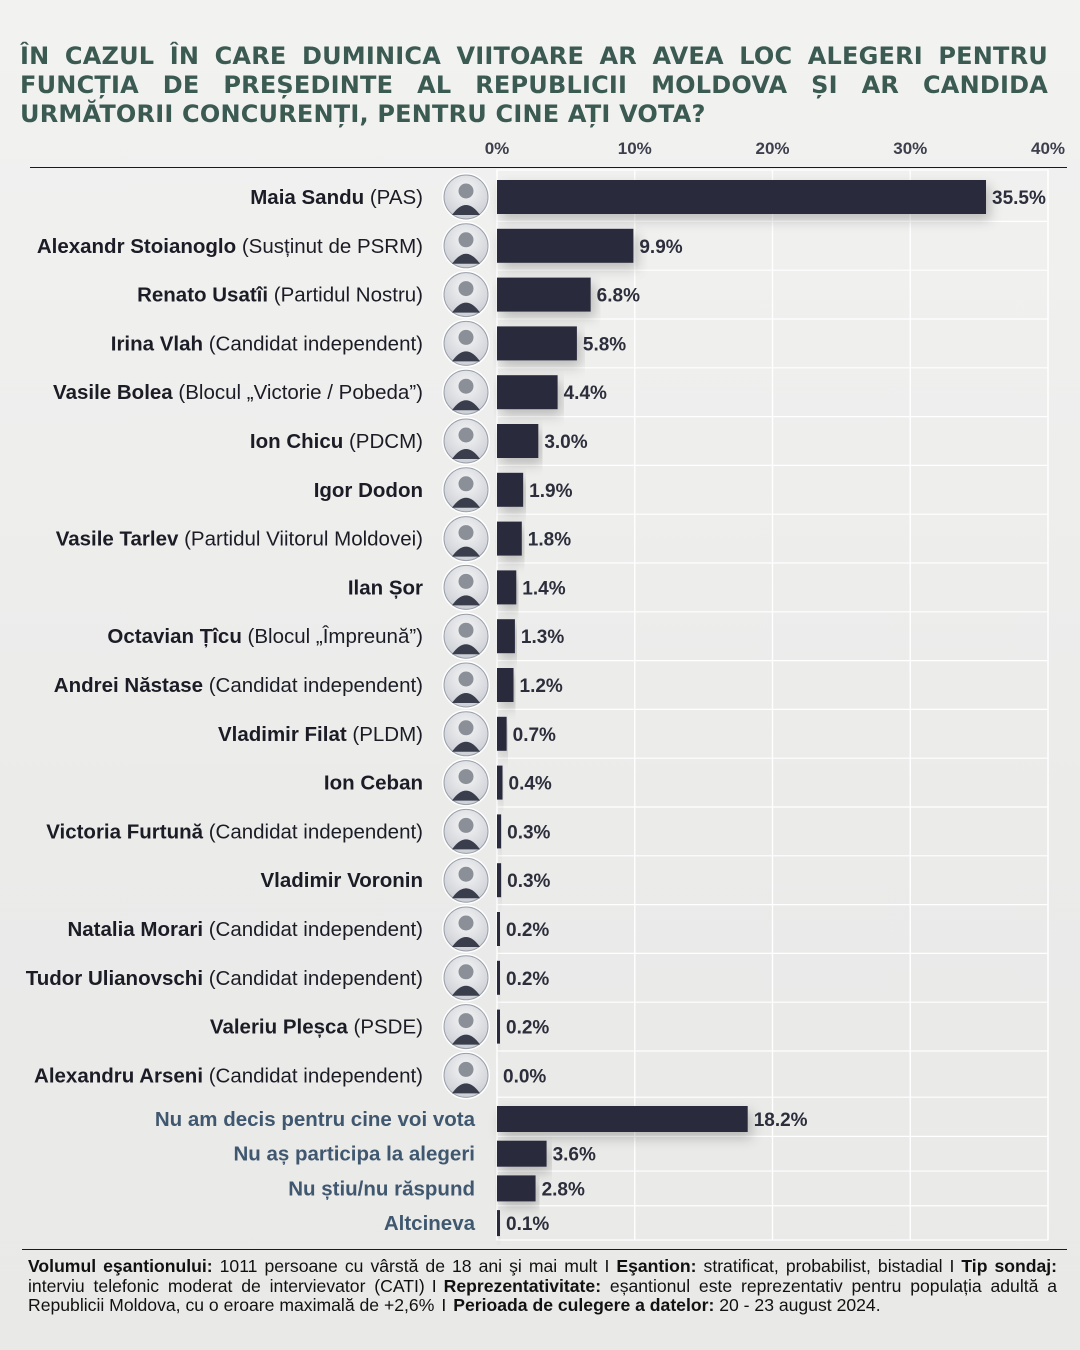 The image size is (1080, 1350). Describe the element at coordinates (307, 197) in the screenshot. I see `candidate-name: Maia Sandu` at that location.